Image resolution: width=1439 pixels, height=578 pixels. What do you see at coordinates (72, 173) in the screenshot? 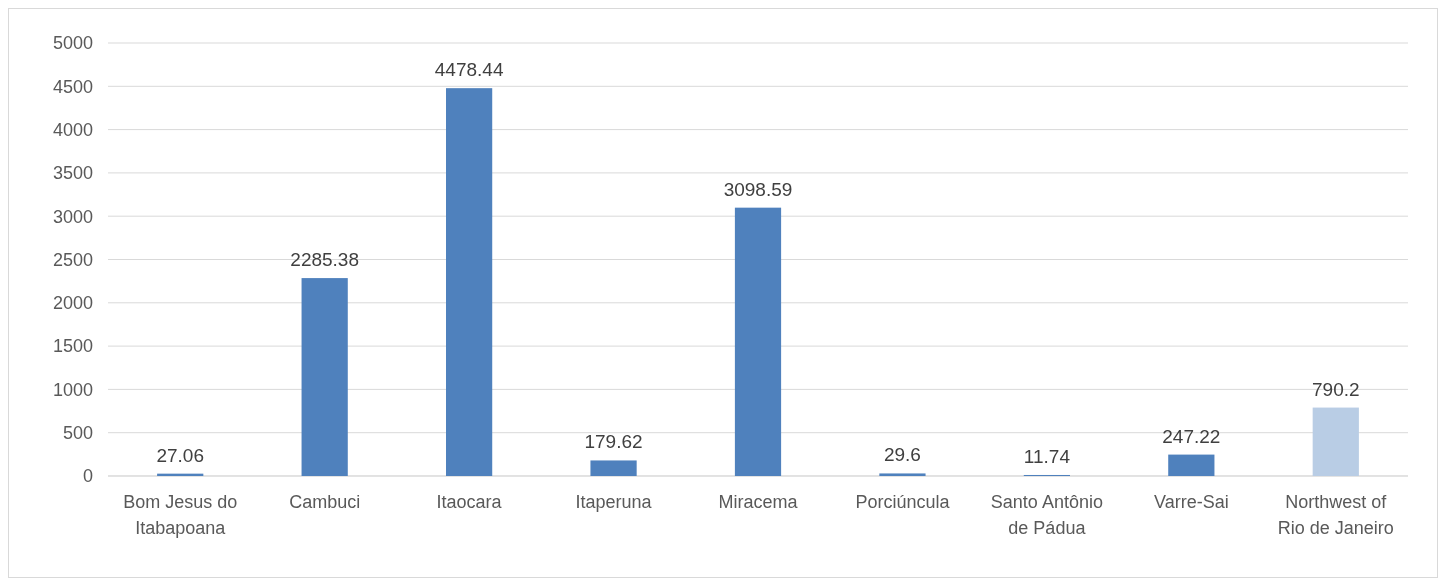
I see `y-tick-label: 3500` at bounding box center [72, 173].